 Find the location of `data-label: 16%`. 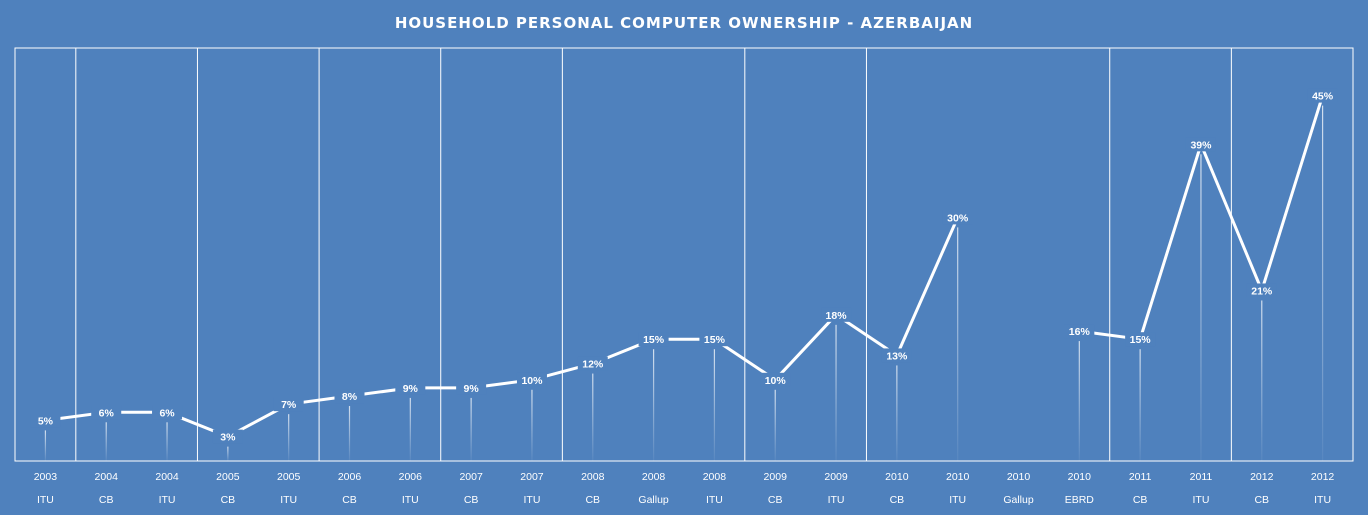

data-label: 16% is located at coordinates (1080, 332).